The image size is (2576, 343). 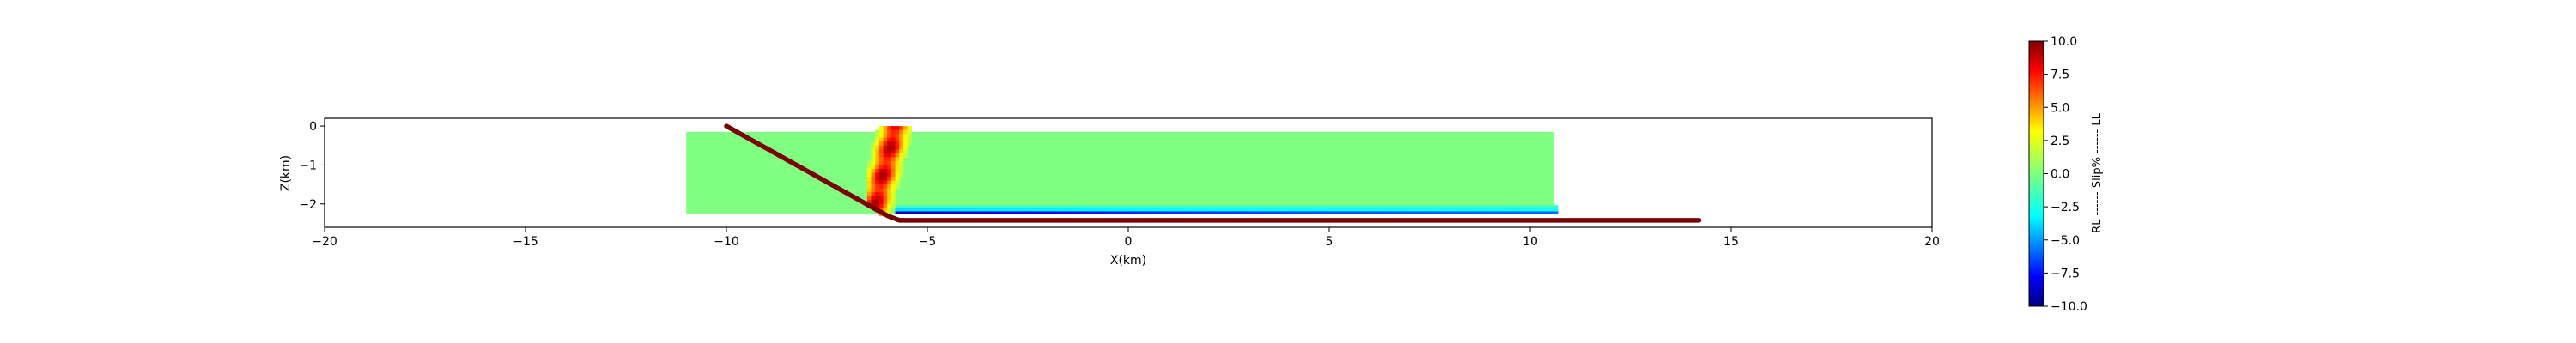 I want to click on x-tick-label: 5, so click(x=1330, y=242).